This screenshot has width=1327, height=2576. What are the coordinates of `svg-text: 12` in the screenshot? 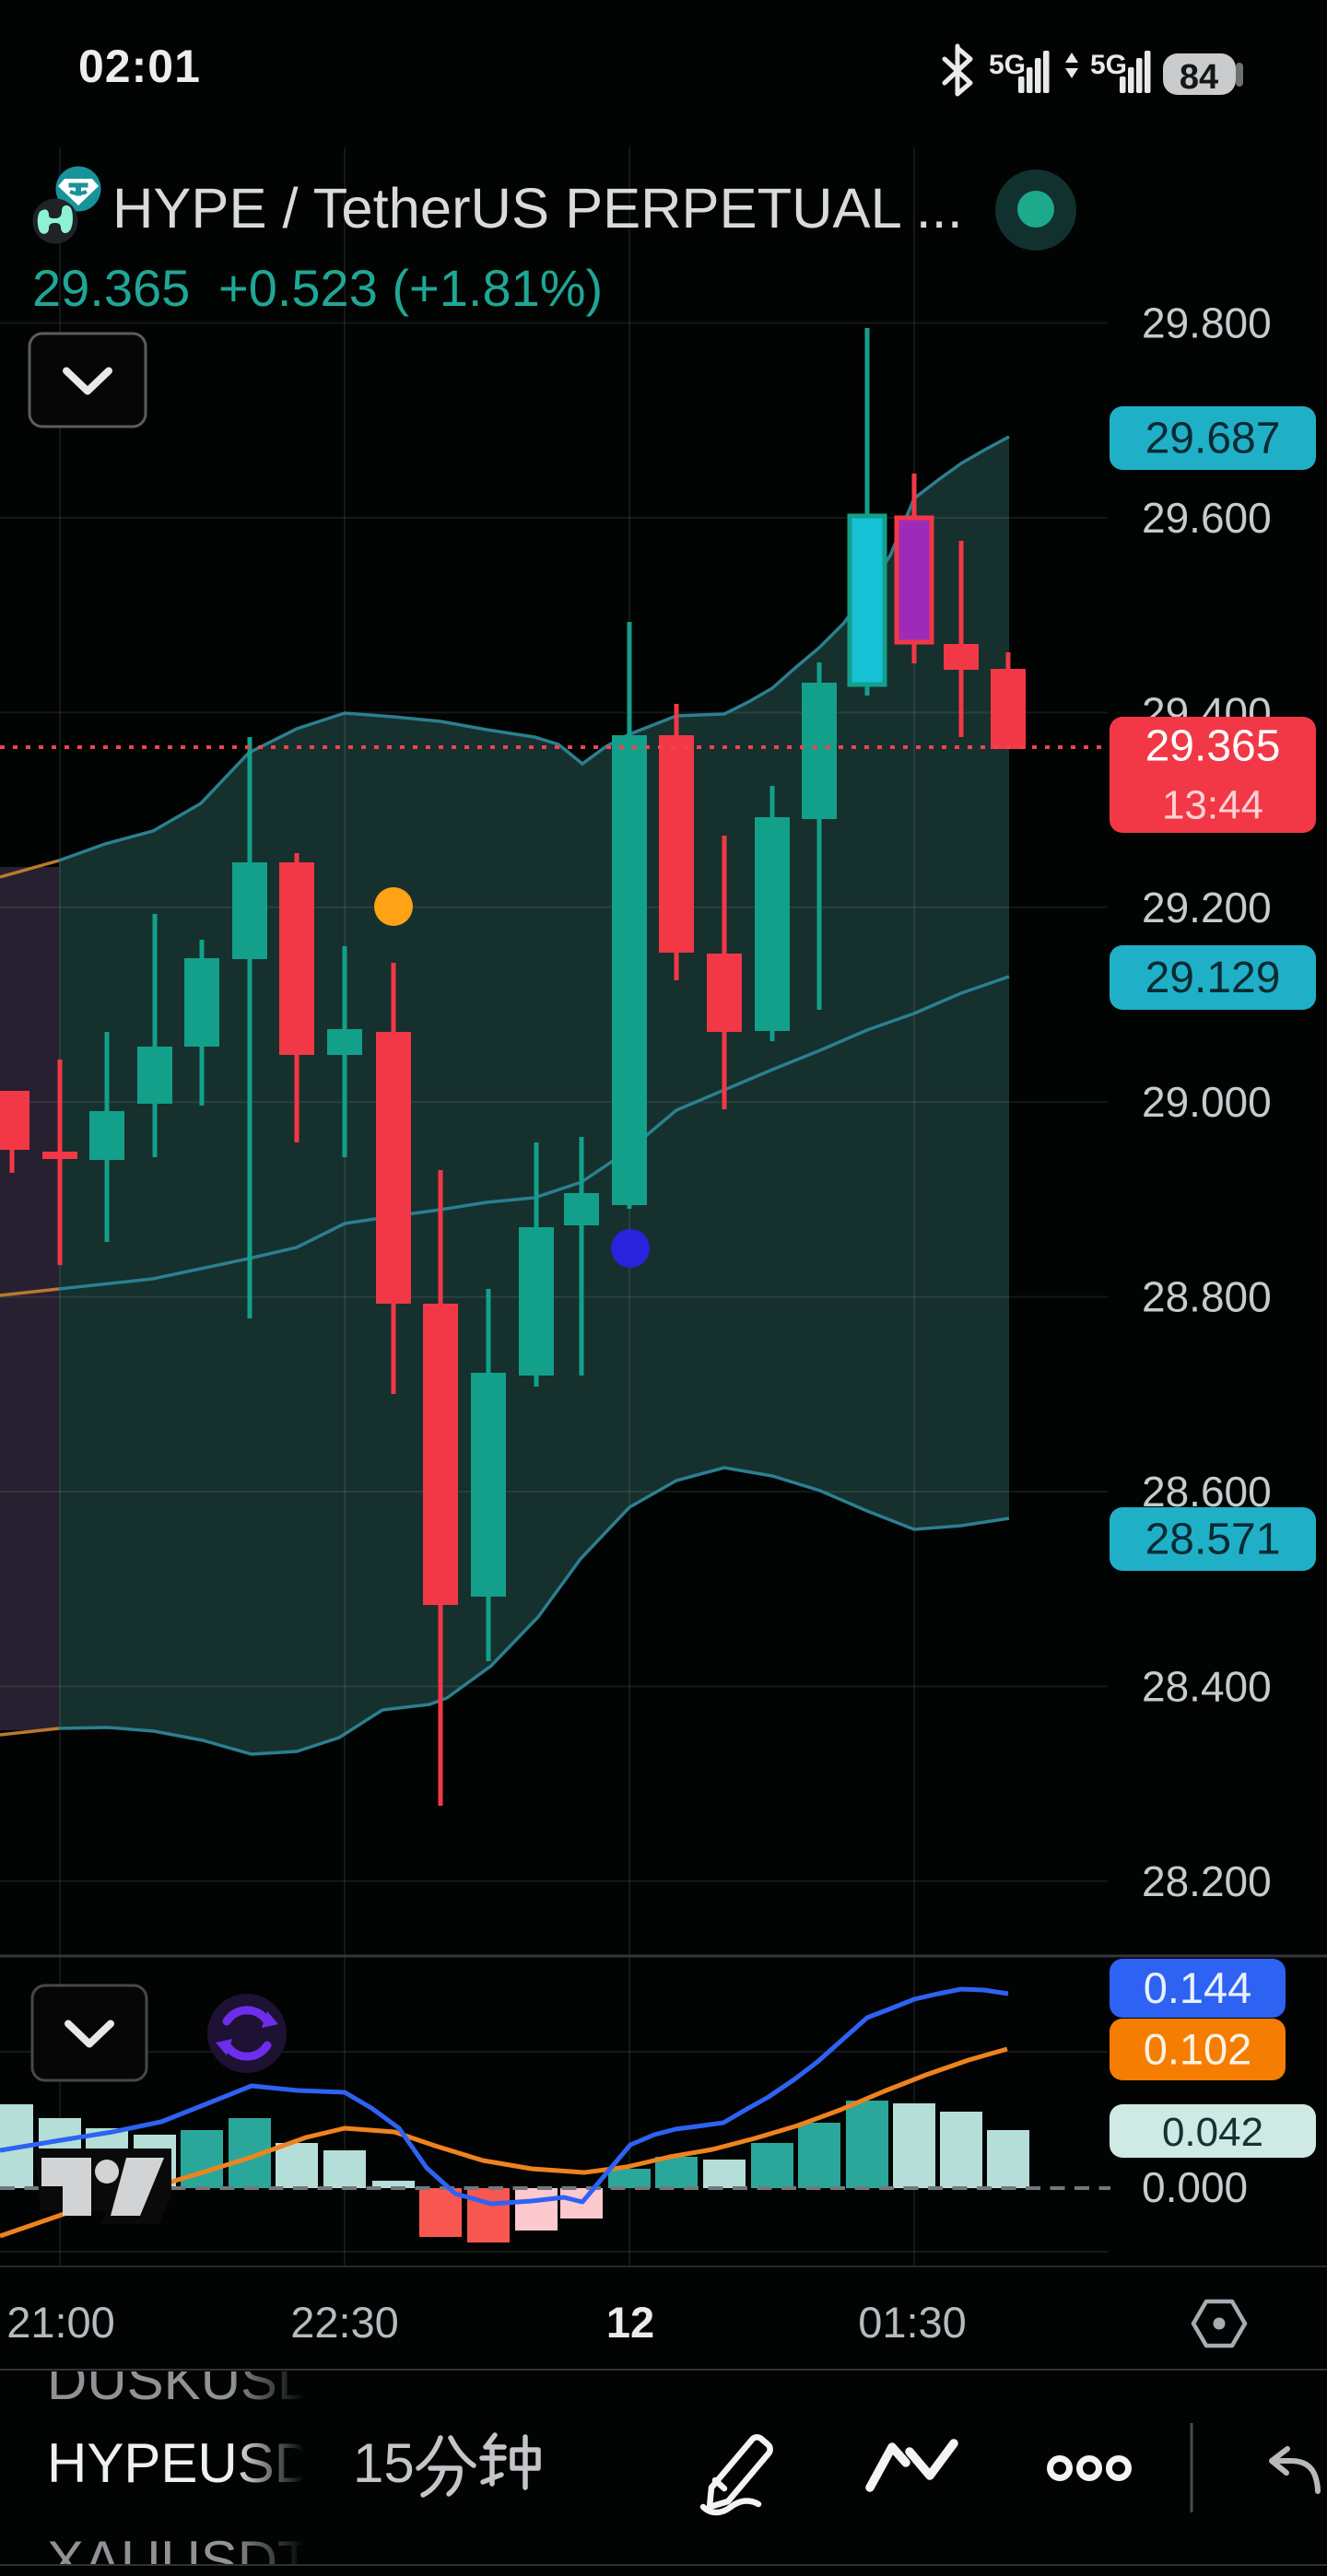 It's located at (630, 2322).